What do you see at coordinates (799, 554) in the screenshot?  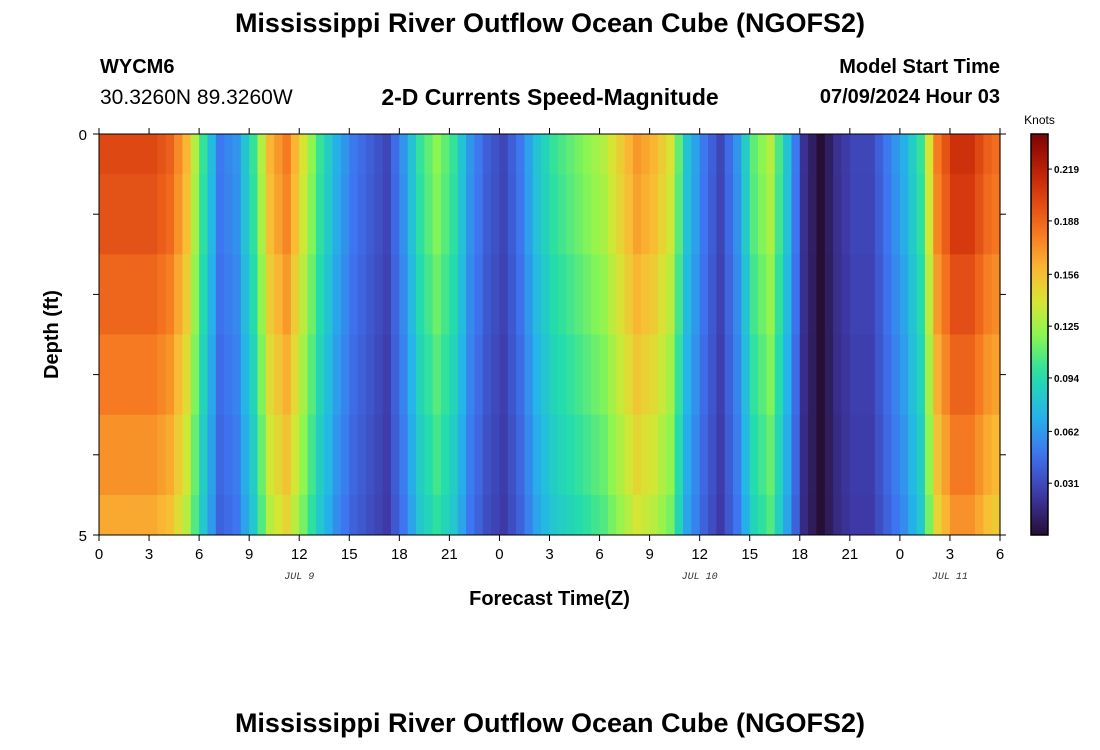 I see `x-tick-label: 18` at bounding box center [799, 554].